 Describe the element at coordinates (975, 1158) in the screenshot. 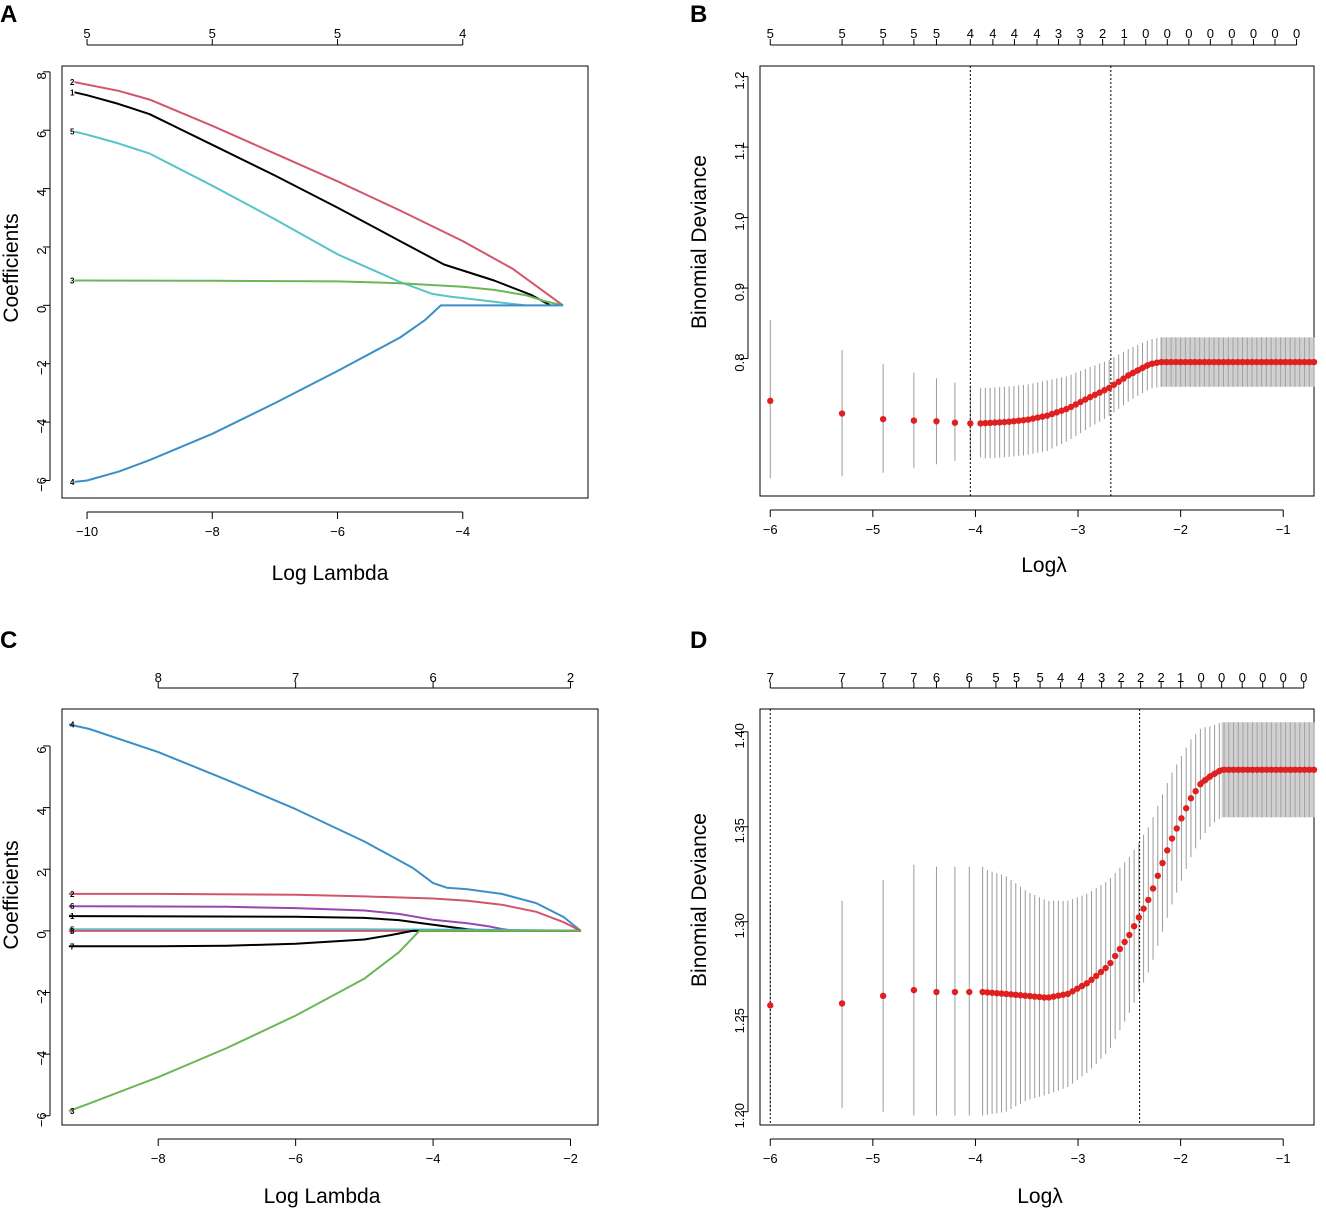

I see `panel-d-x-tick-label: −4` at that location.